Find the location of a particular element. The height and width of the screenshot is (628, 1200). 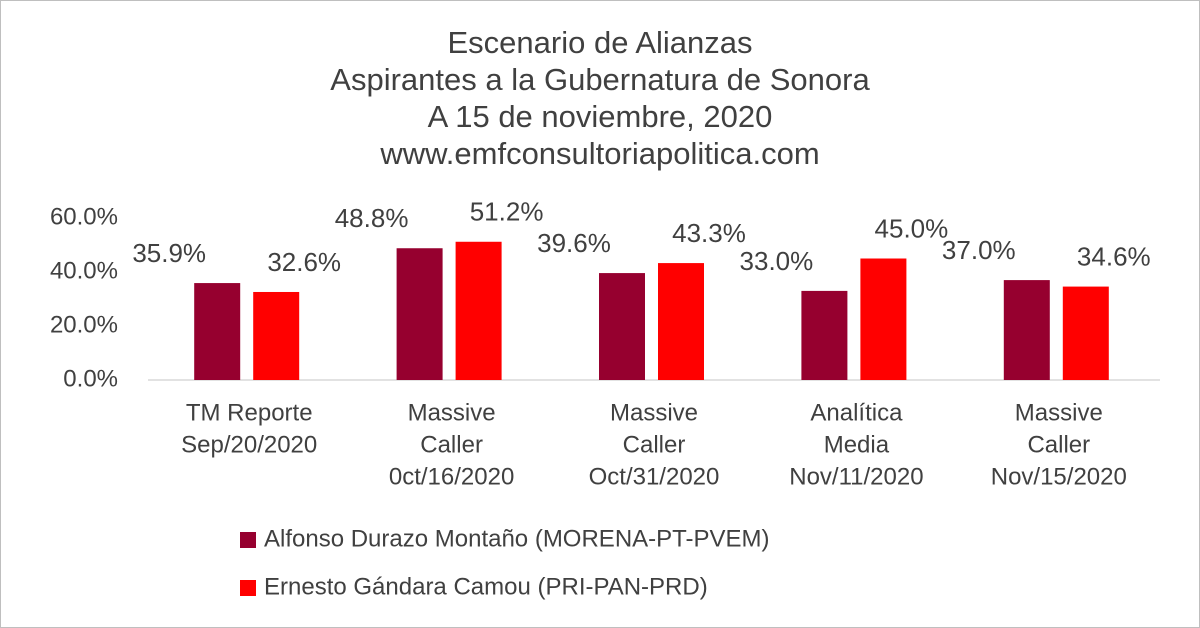

x-tick-label: 0ct/16/2020 is located at coordinates (451, 476).